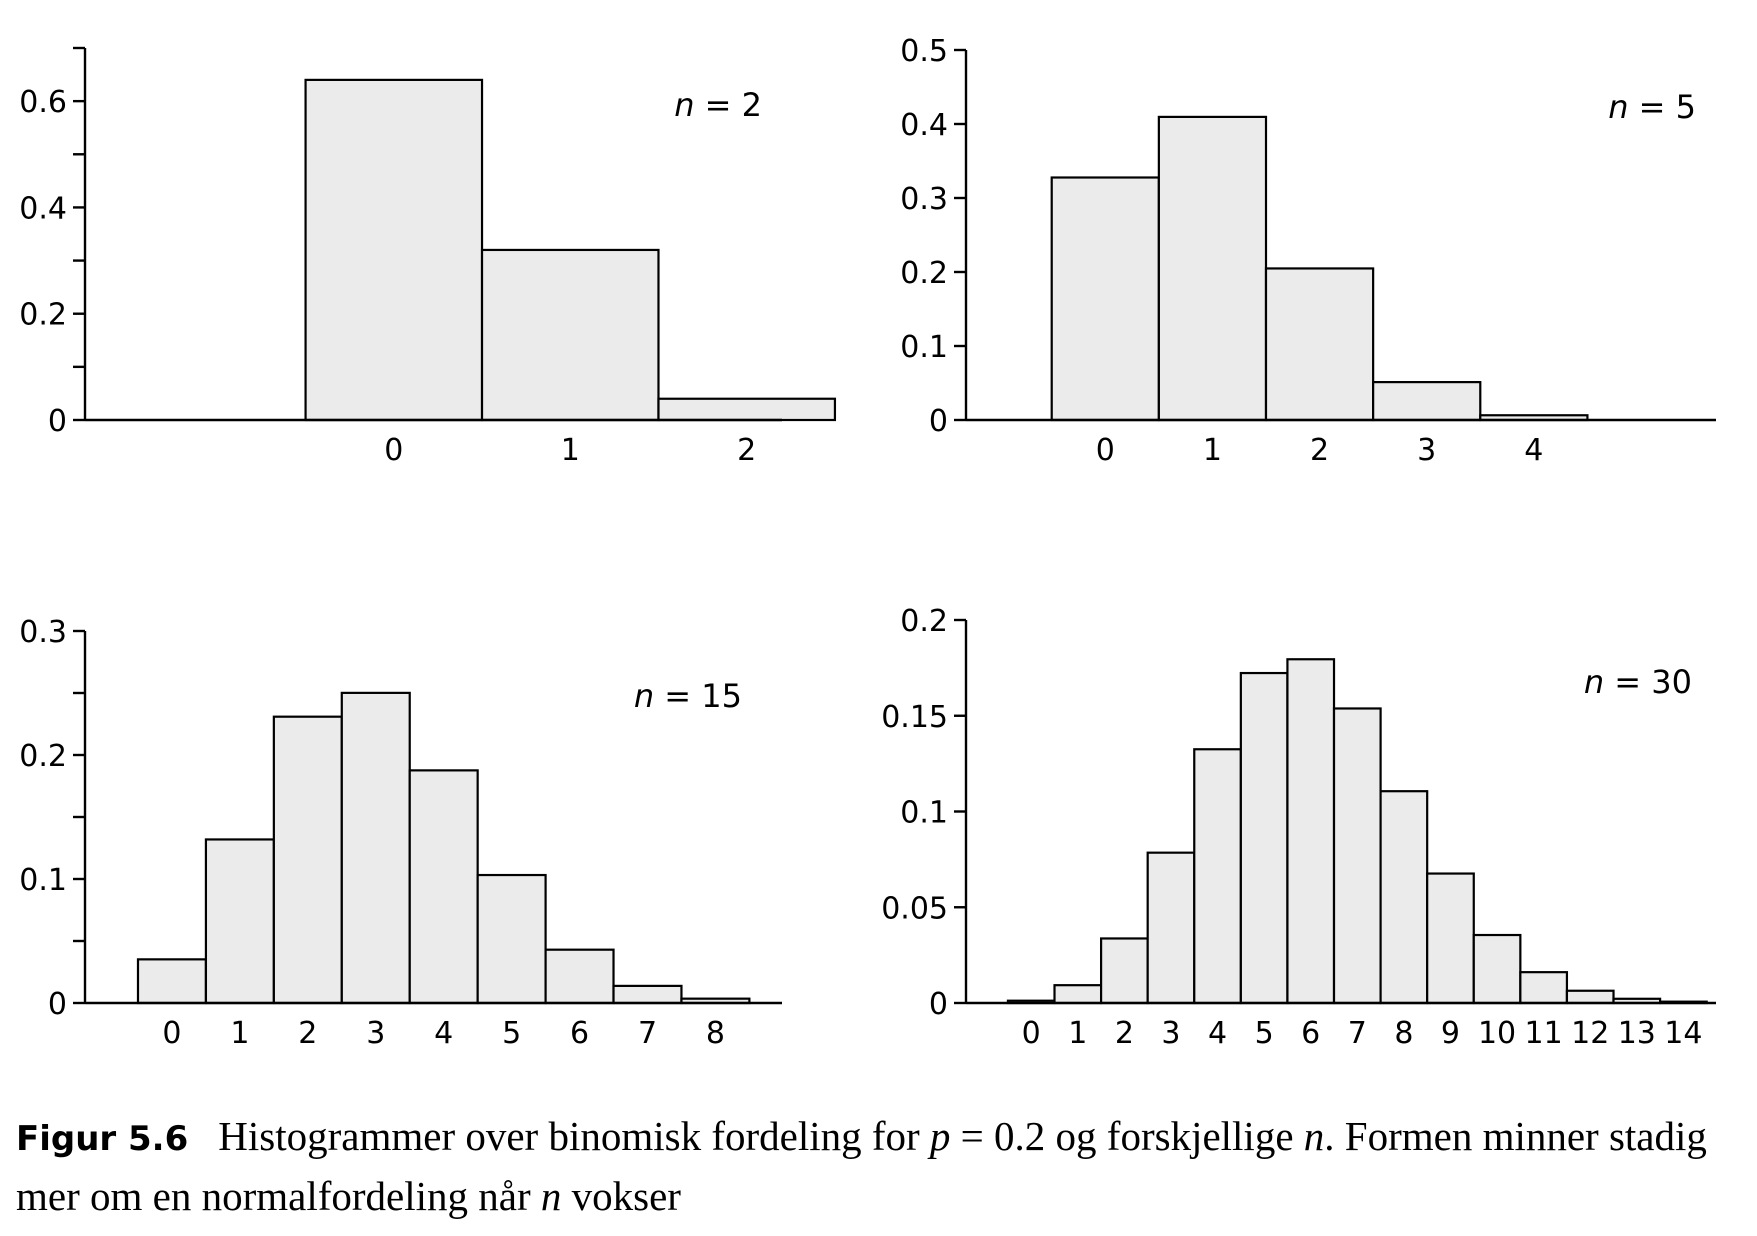 The width and height of the screenshot is (1757, 1236). What do you see at coordinates (1544, 1033) in the screenshot?
I see `x-tick-label: 11` at bounding box center [1544, 1033].